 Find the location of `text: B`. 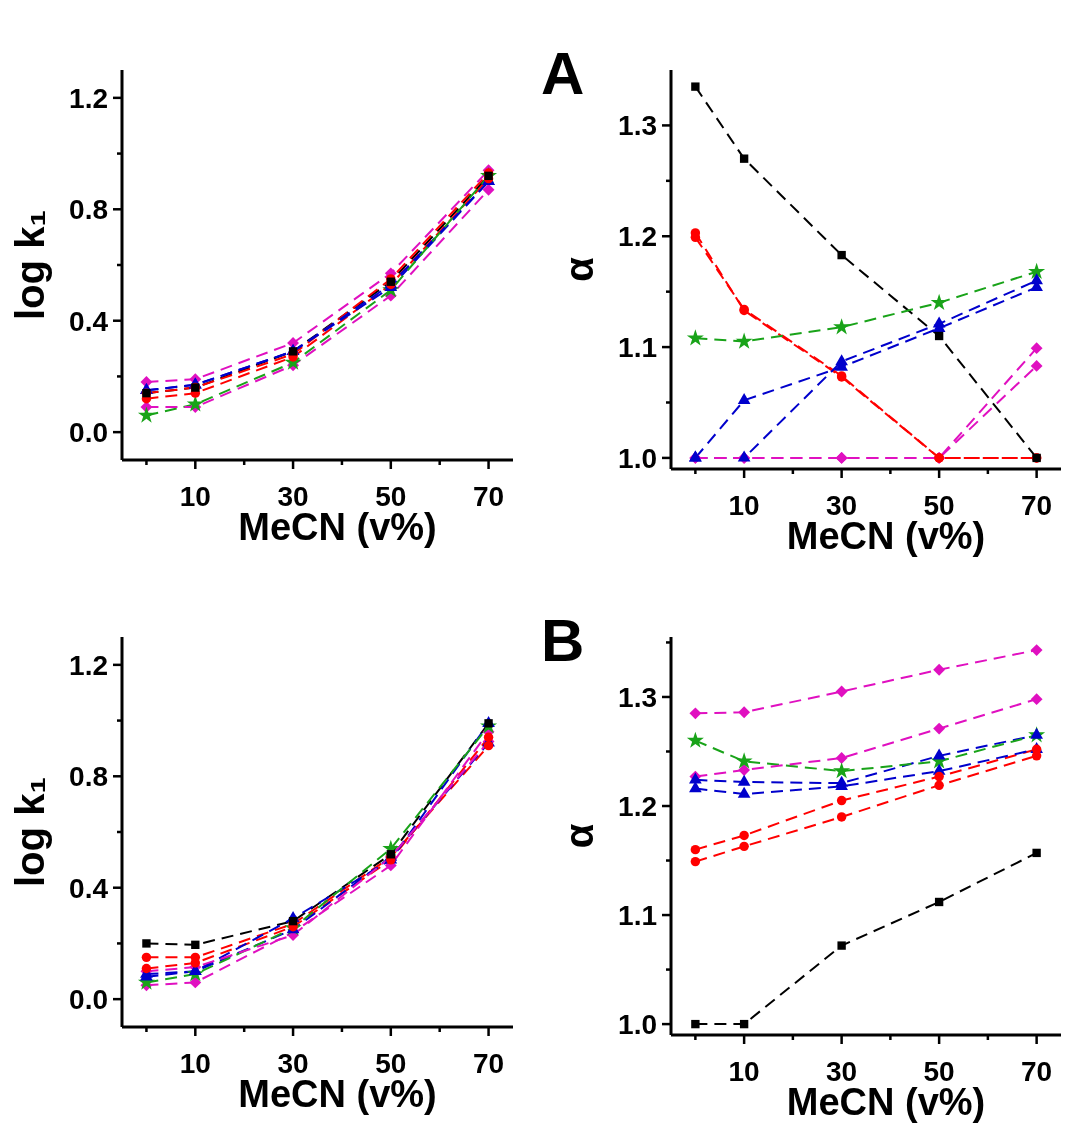

text: B is located at coordinates (563, 640).